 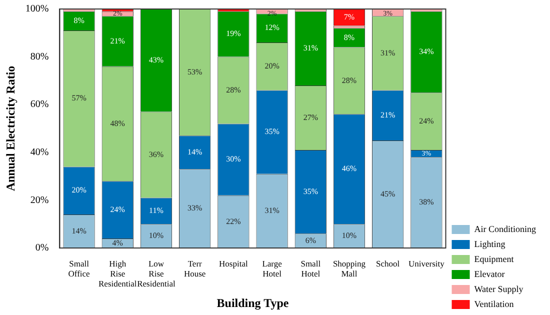 I want to click on data-label: 19%, so click(x=234, y=33).